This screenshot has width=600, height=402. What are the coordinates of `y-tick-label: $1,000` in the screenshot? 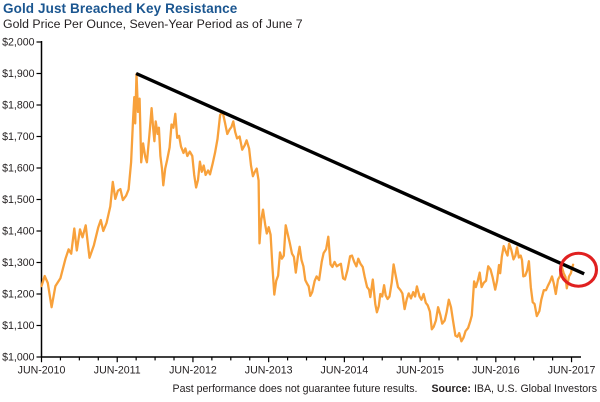 It's located at (18, 358).